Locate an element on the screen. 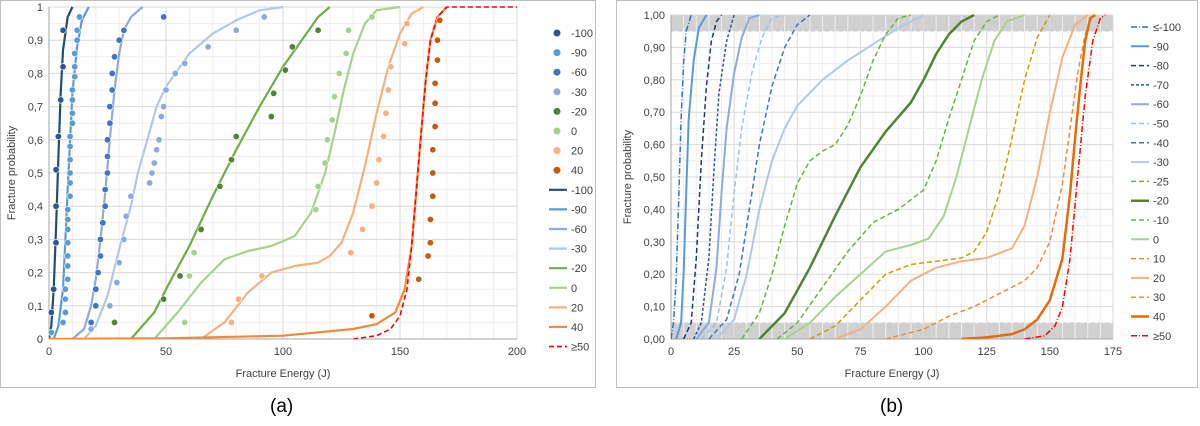  y-tick-label: 0,20 is located at coordinates (654, 275).